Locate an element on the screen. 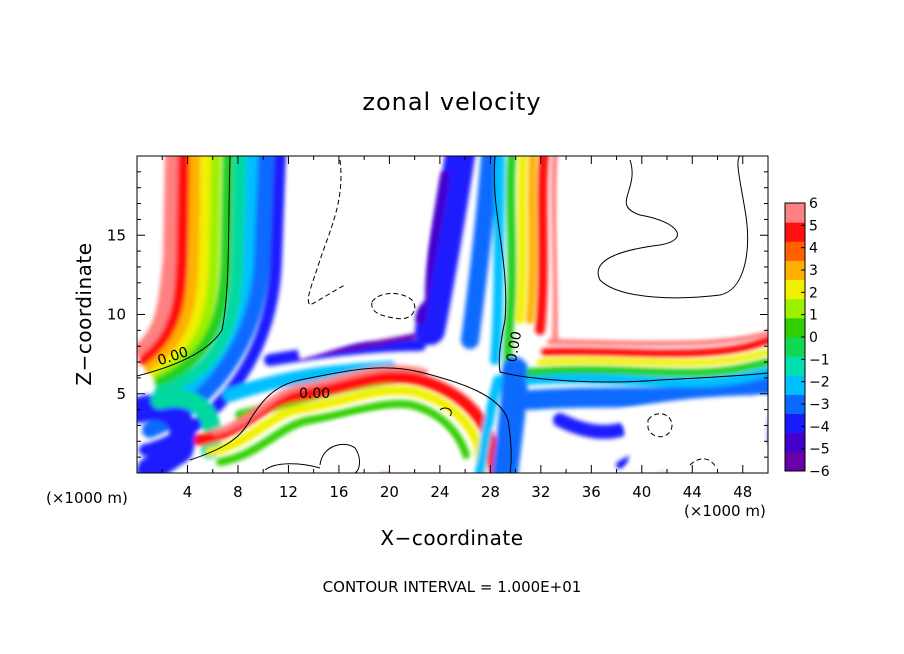  pool-lowerleft is located at coordinates (166, 433).